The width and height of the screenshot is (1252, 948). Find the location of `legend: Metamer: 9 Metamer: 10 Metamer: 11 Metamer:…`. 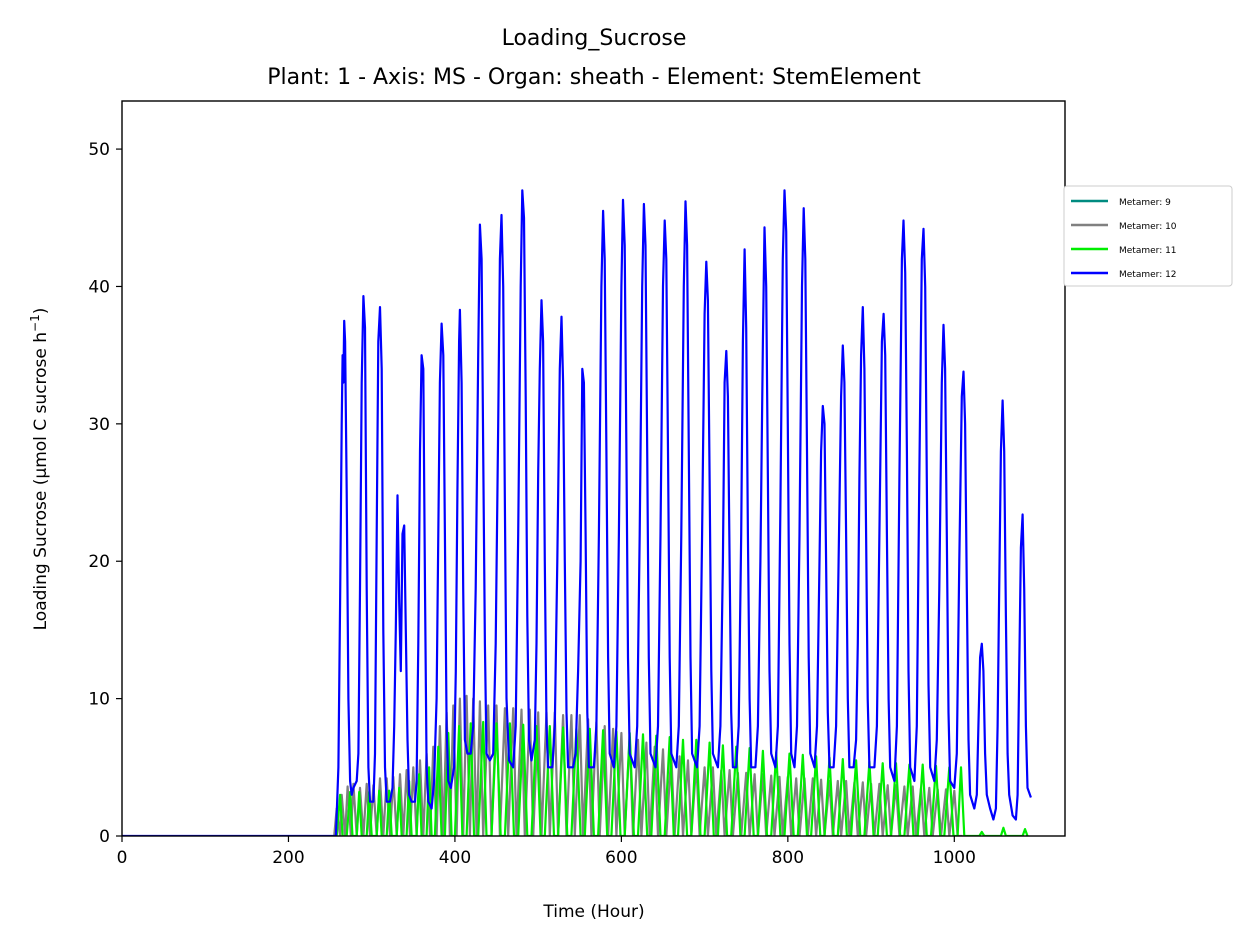

legend: Metamer: 9 Metamer: 10 Metamer: 11 Metamer:… is located at coordinates (1148, 236).